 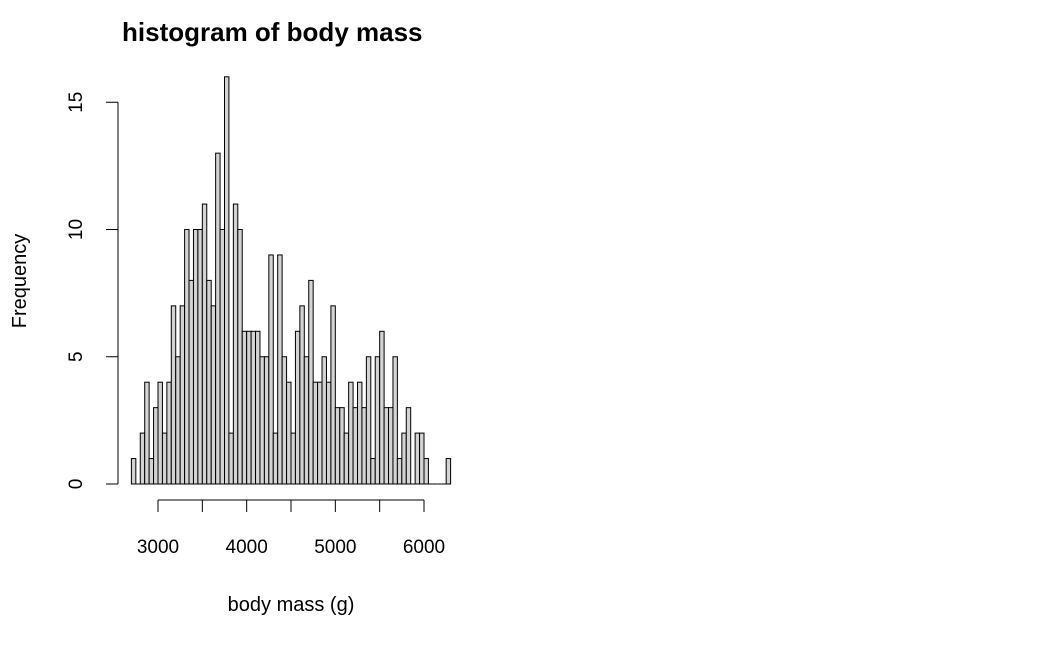 I want to click on y-tick-label: 5, so click(x=76, y=356).